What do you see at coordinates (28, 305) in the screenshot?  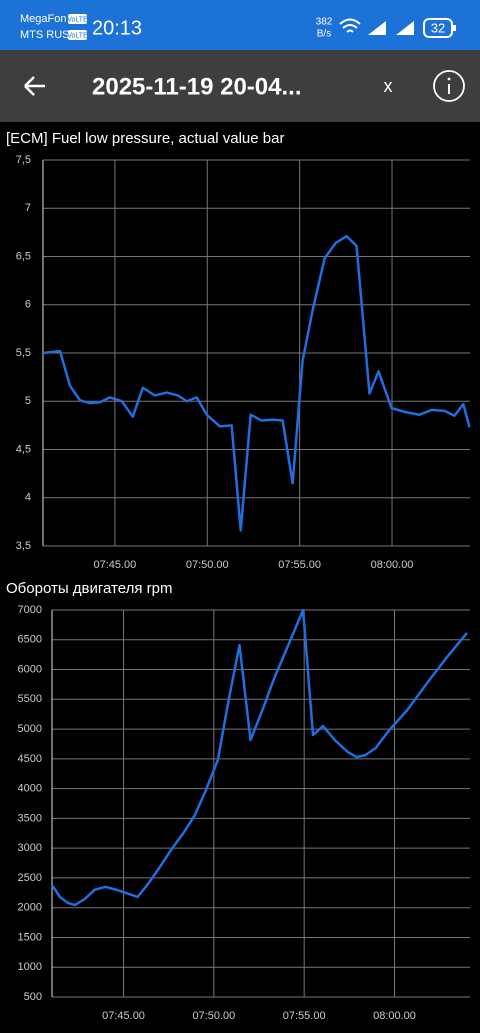 I see `y-tick-label: 6` at bounding box center [28, 305].